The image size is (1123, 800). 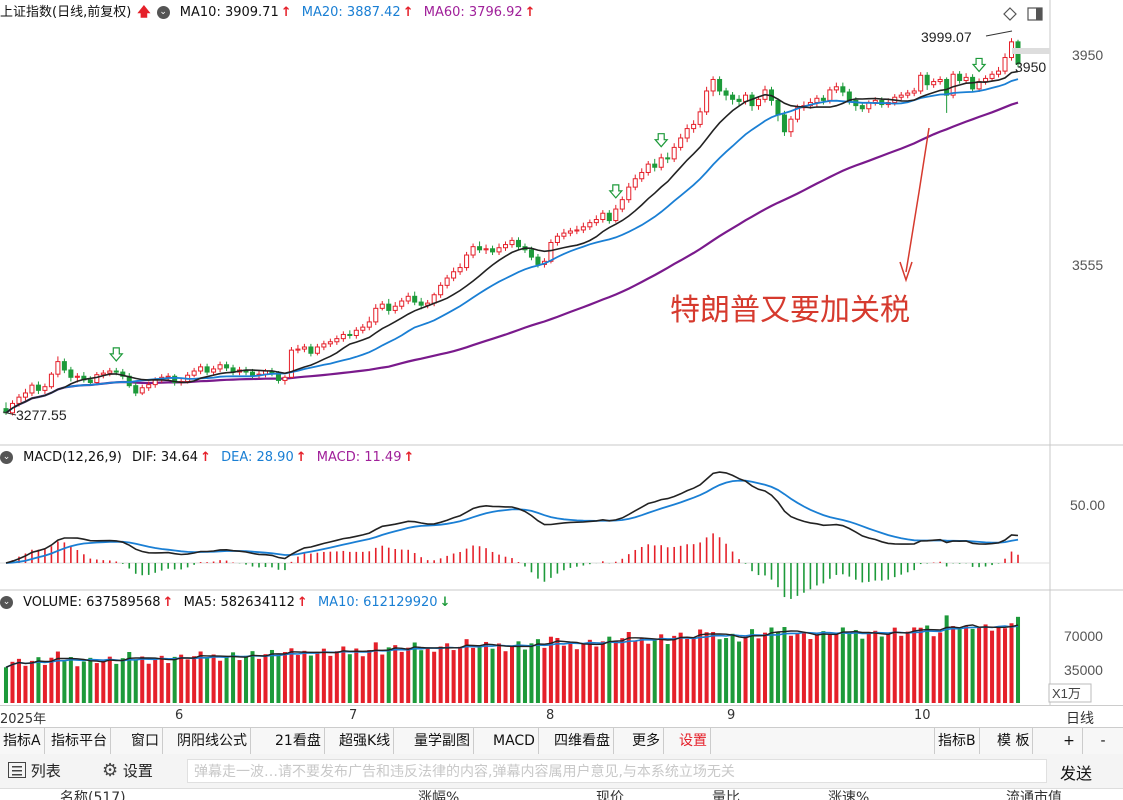 What do you see at coordinates (849, 795) in the screenshot?
I see `col-speed: 涨速%` at bounding box center [849, 795].